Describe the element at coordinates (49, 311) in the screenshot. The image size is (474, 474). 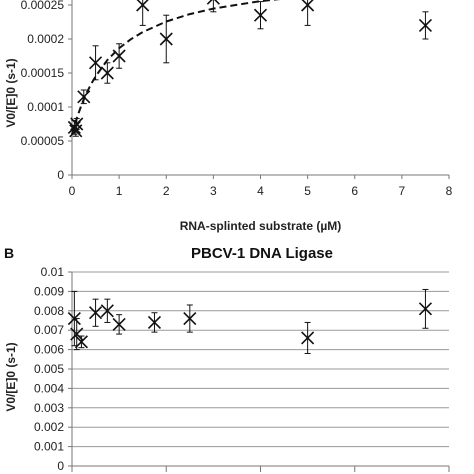
I see `y-tick-label: 0.008` at that location.